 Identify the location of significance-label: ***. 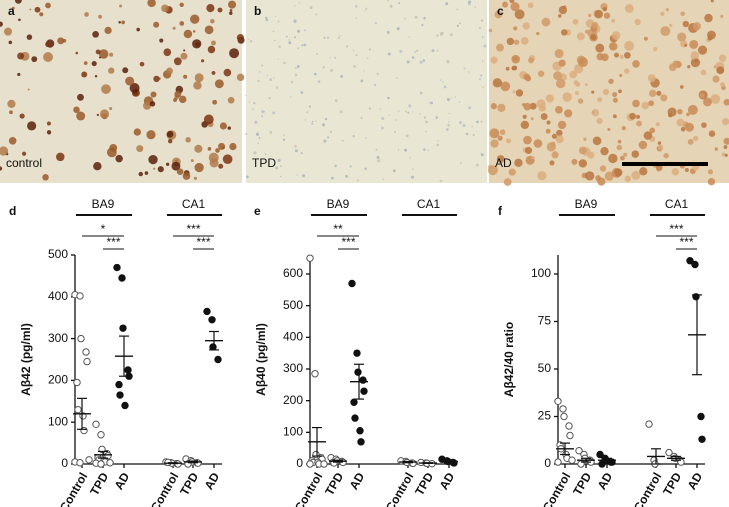
(676, 229).